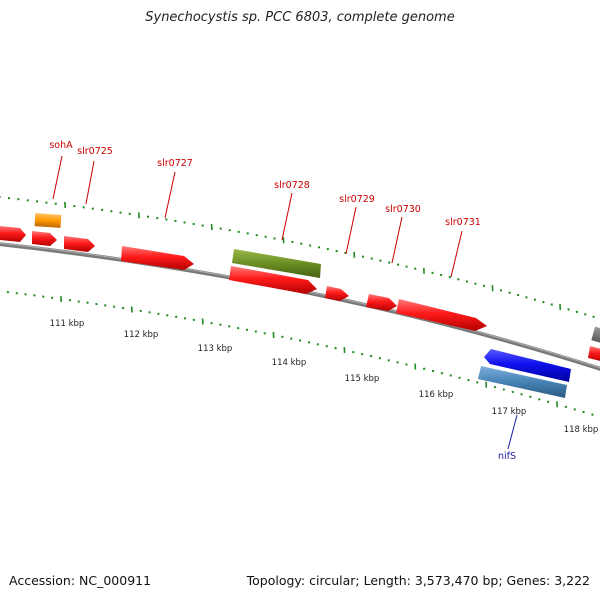  Describe the element at coordinates (581, 430) in the screenshot. I see `scale-label-118kbp: 118 kbp` at that location.